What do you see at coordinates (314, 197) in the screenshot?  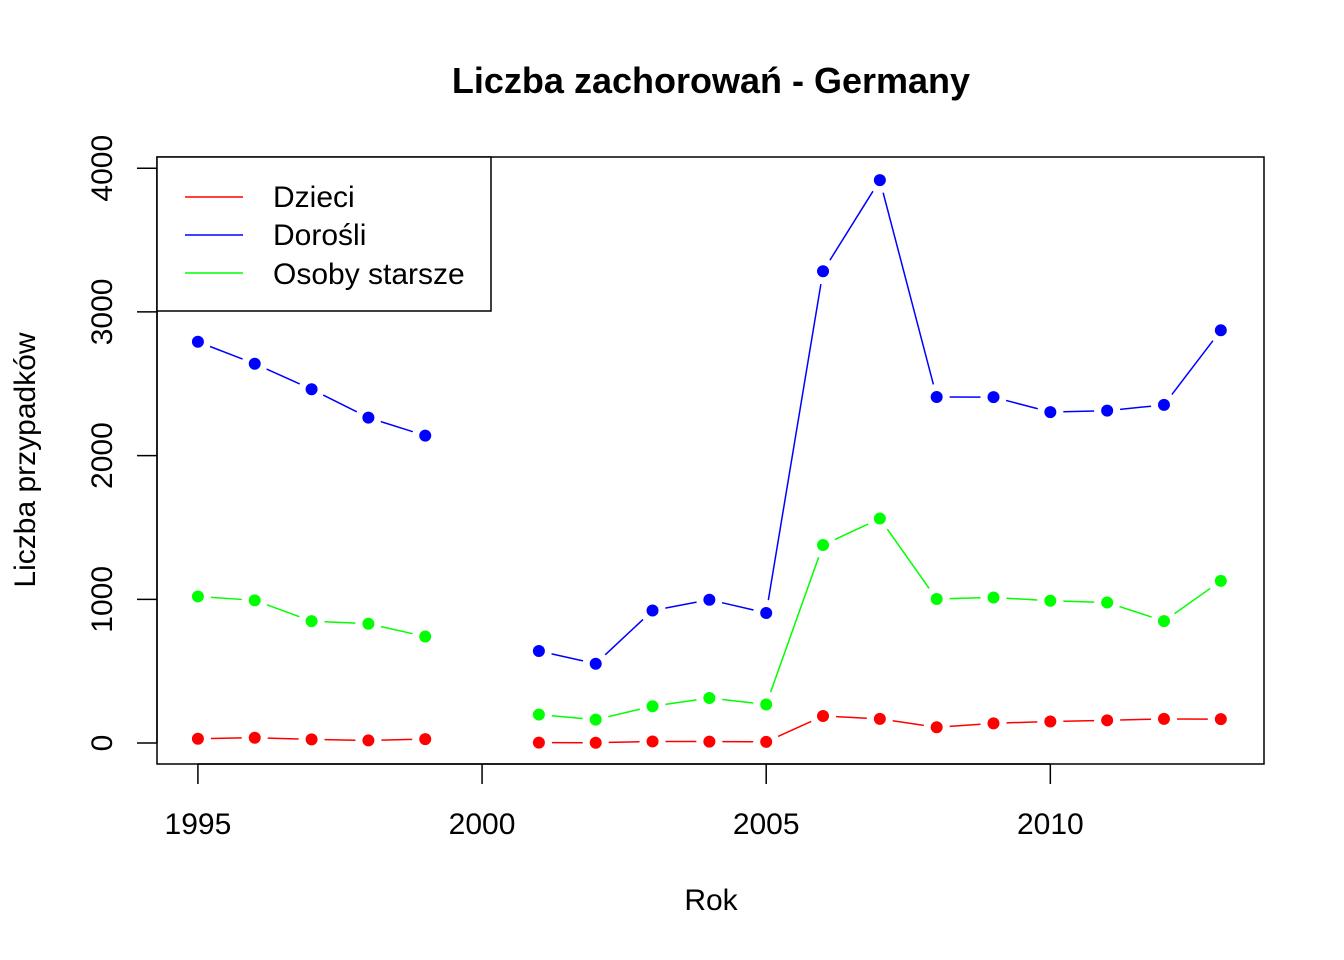 I see `legend-label-dzieci: Dzieci` at bounding box center [314, 197].